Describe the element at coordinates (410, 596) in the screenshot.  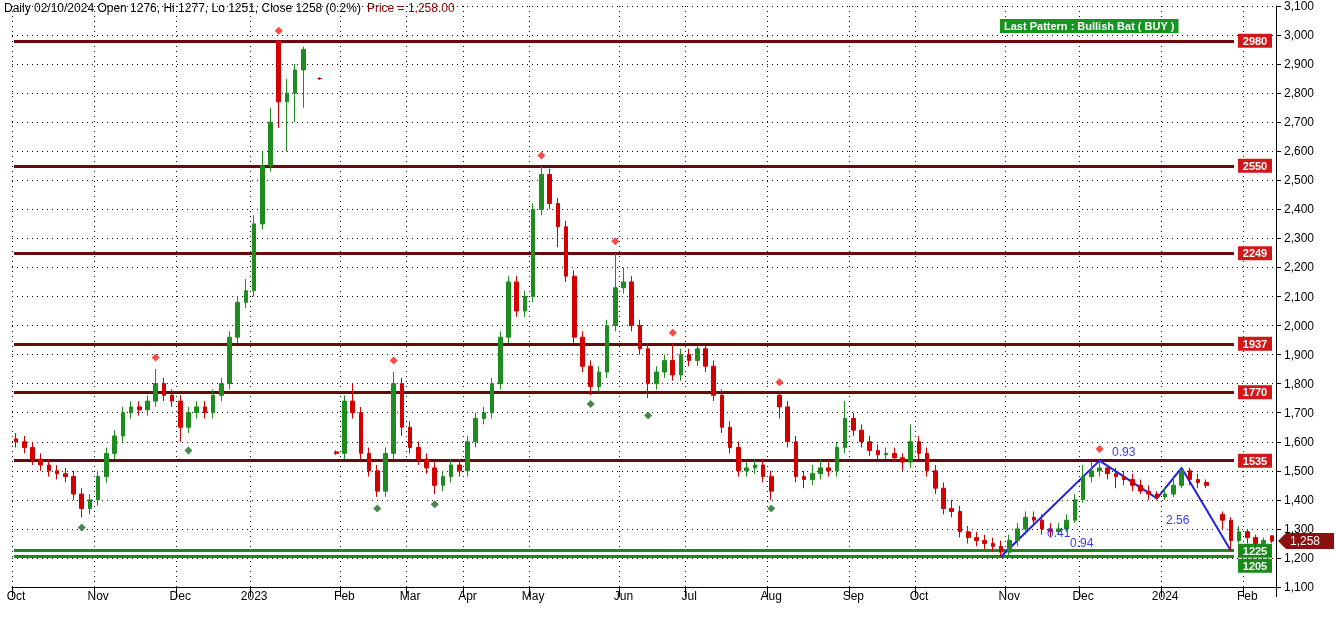
I see `x-tick-label: Mar` at that location.